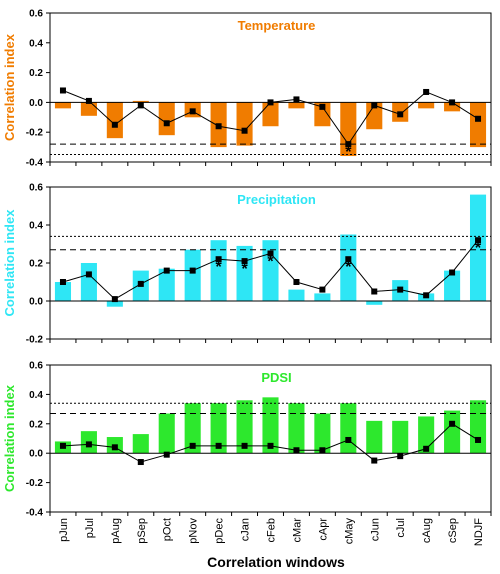 This screenshot has width=500, height=574. What do you see at coordinates (142, 531) in the screenshot?
I see `x-tick-label: pSep` at bounding box center [142, 531].